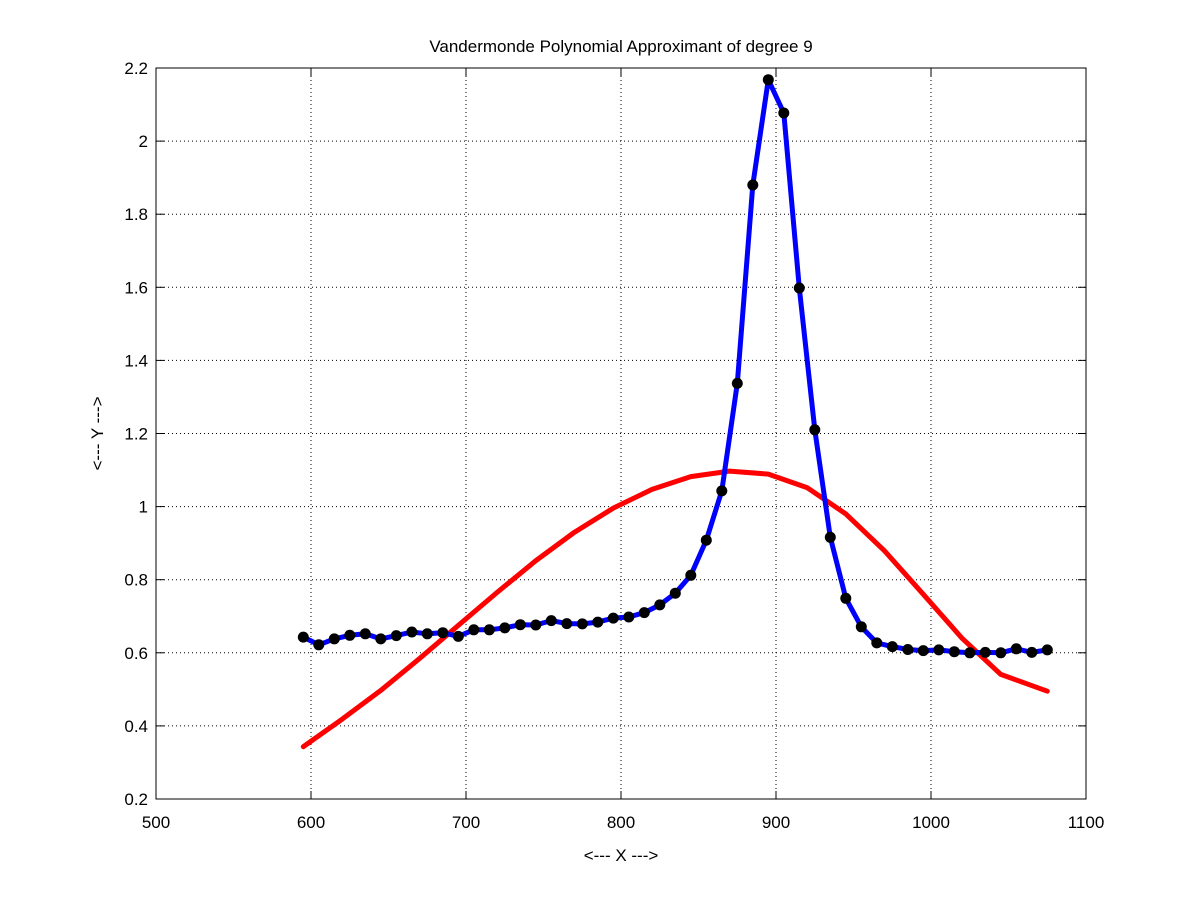 The image size is (1200, 900). Describe the element at coordinates (1086, 822) in the screenshot. I see `x-tick-label: 1100` at that location.